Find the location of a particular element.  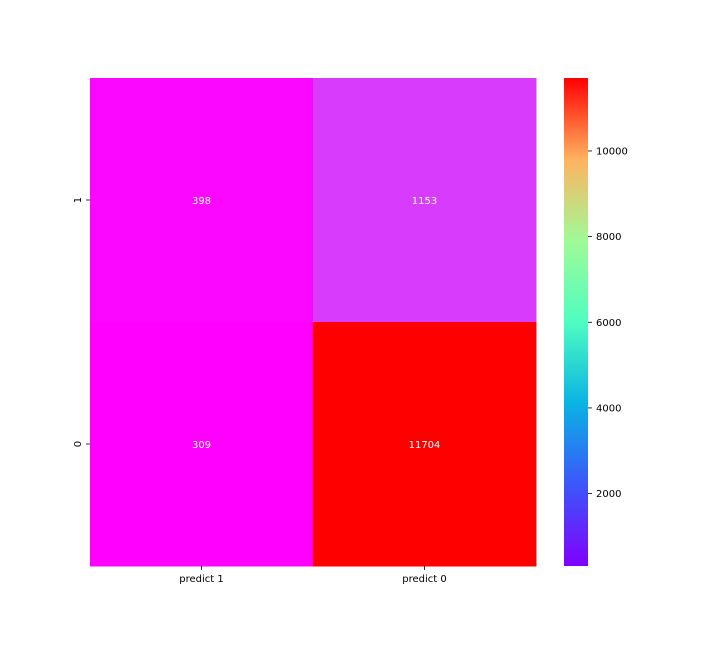

x-tick-label: predict 1 is located at coordinates (201, 579).